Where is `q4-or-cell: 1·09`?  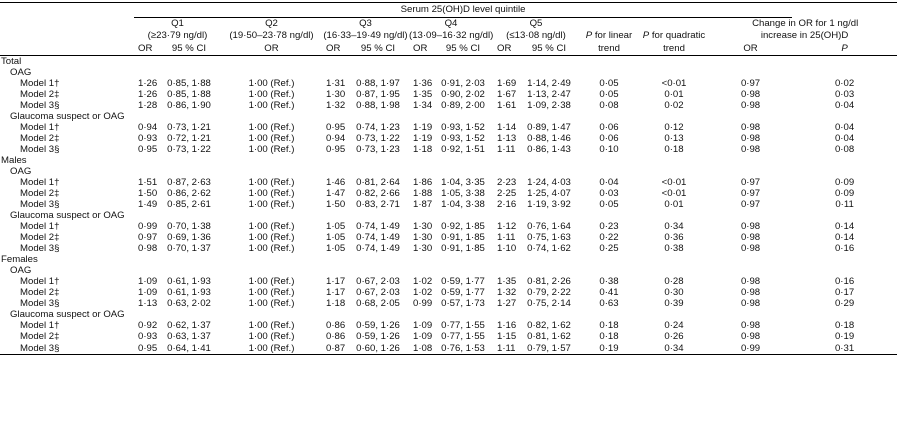
q4-or-cell: 1·09 is located at coordinates (423, 336).